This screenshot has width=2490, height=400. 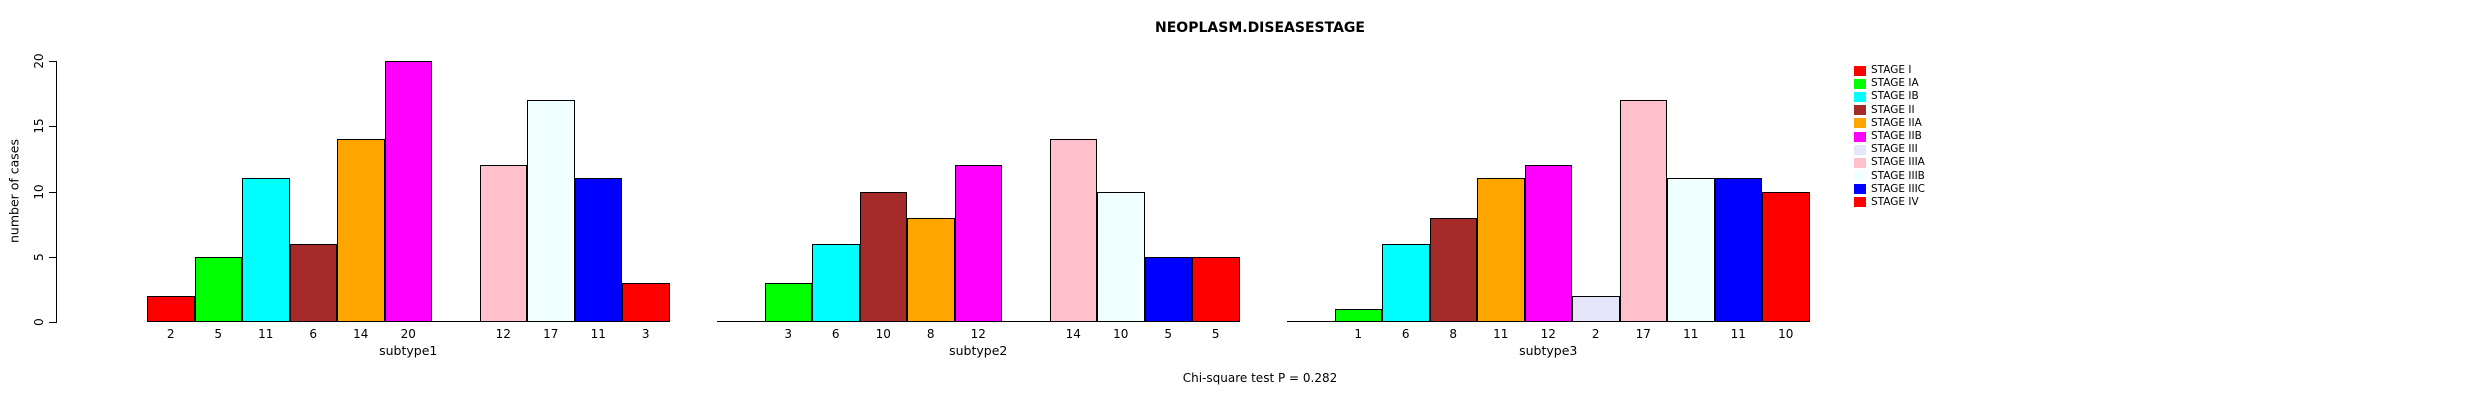 What do you see at coordinates (39, 191) in the screenshot?
I see `y-tick-label: 10` at bounding box center [39, 191].